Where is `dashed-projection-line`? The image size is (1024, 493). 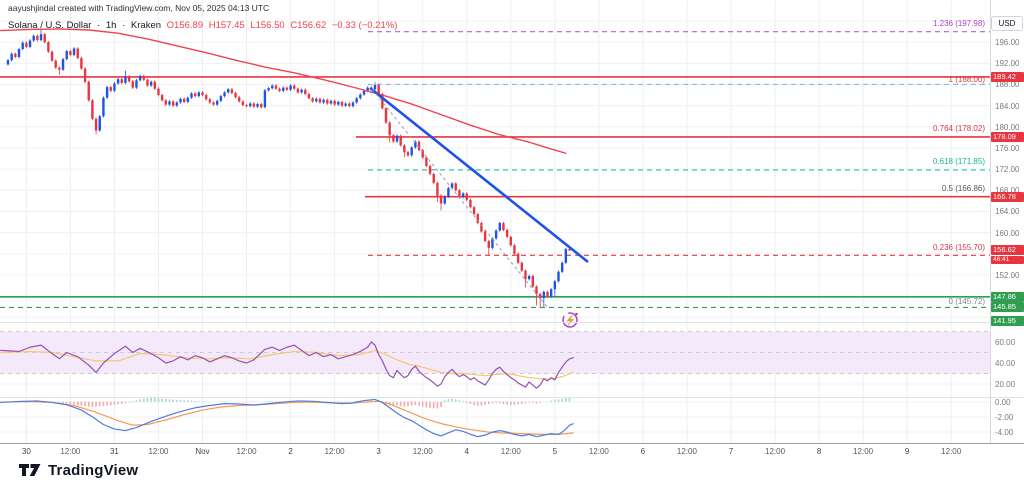 dashed-projection-line is located at coordinates (460, 198).